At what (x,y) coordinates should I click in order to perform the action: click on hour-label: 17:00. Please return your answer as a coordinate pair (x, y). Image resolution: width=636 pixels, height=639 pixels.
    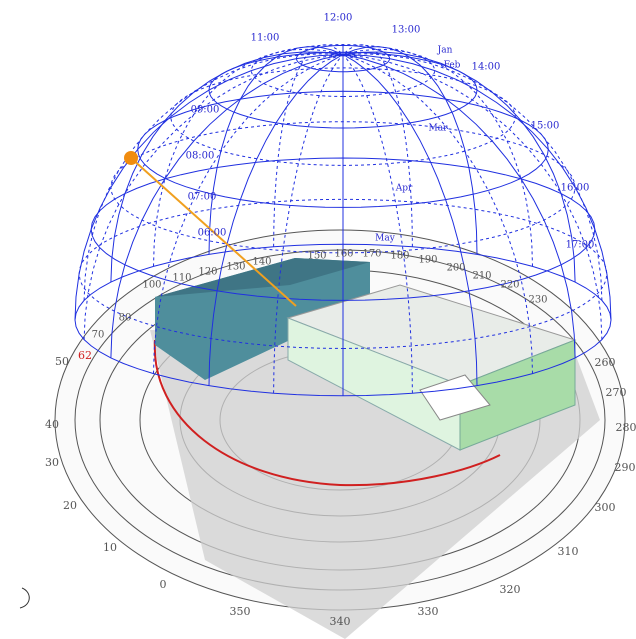
    Looking at the image, I should click on (580, 245).